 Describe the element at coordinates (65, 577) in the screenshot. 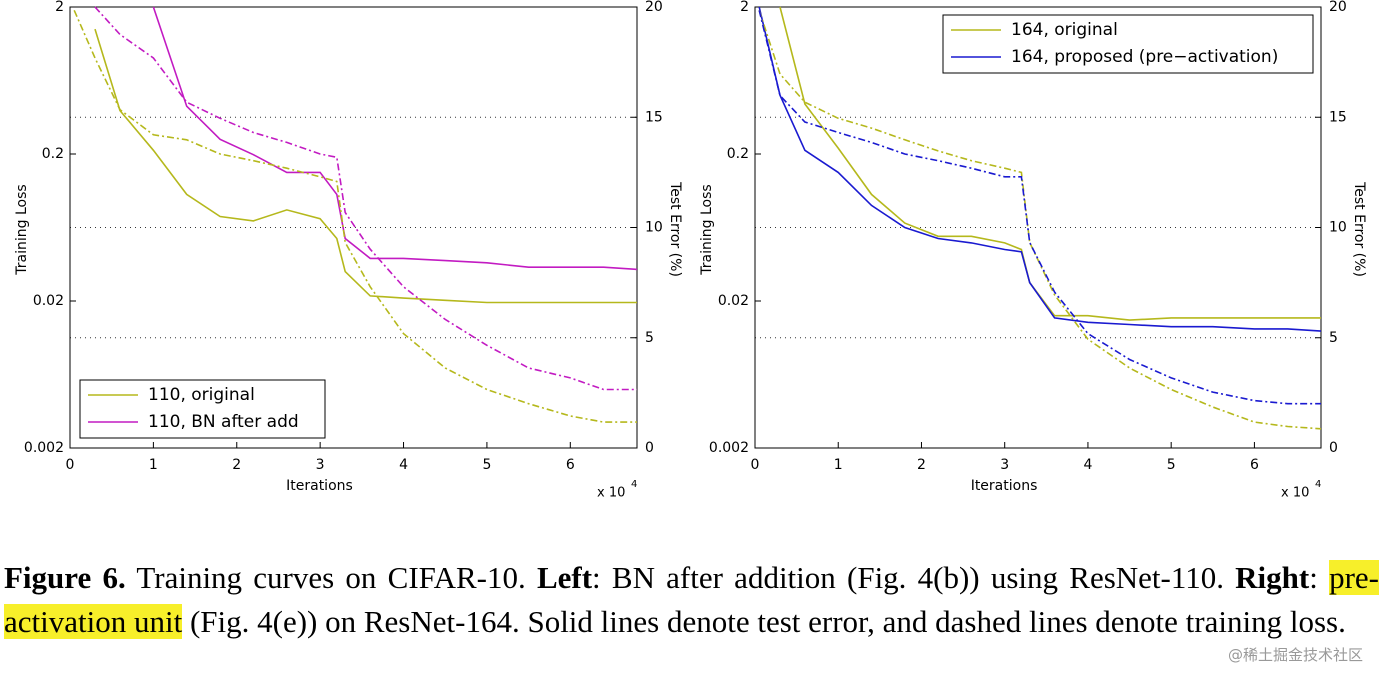

I see `caption-bold: Figure 6.` at that location.